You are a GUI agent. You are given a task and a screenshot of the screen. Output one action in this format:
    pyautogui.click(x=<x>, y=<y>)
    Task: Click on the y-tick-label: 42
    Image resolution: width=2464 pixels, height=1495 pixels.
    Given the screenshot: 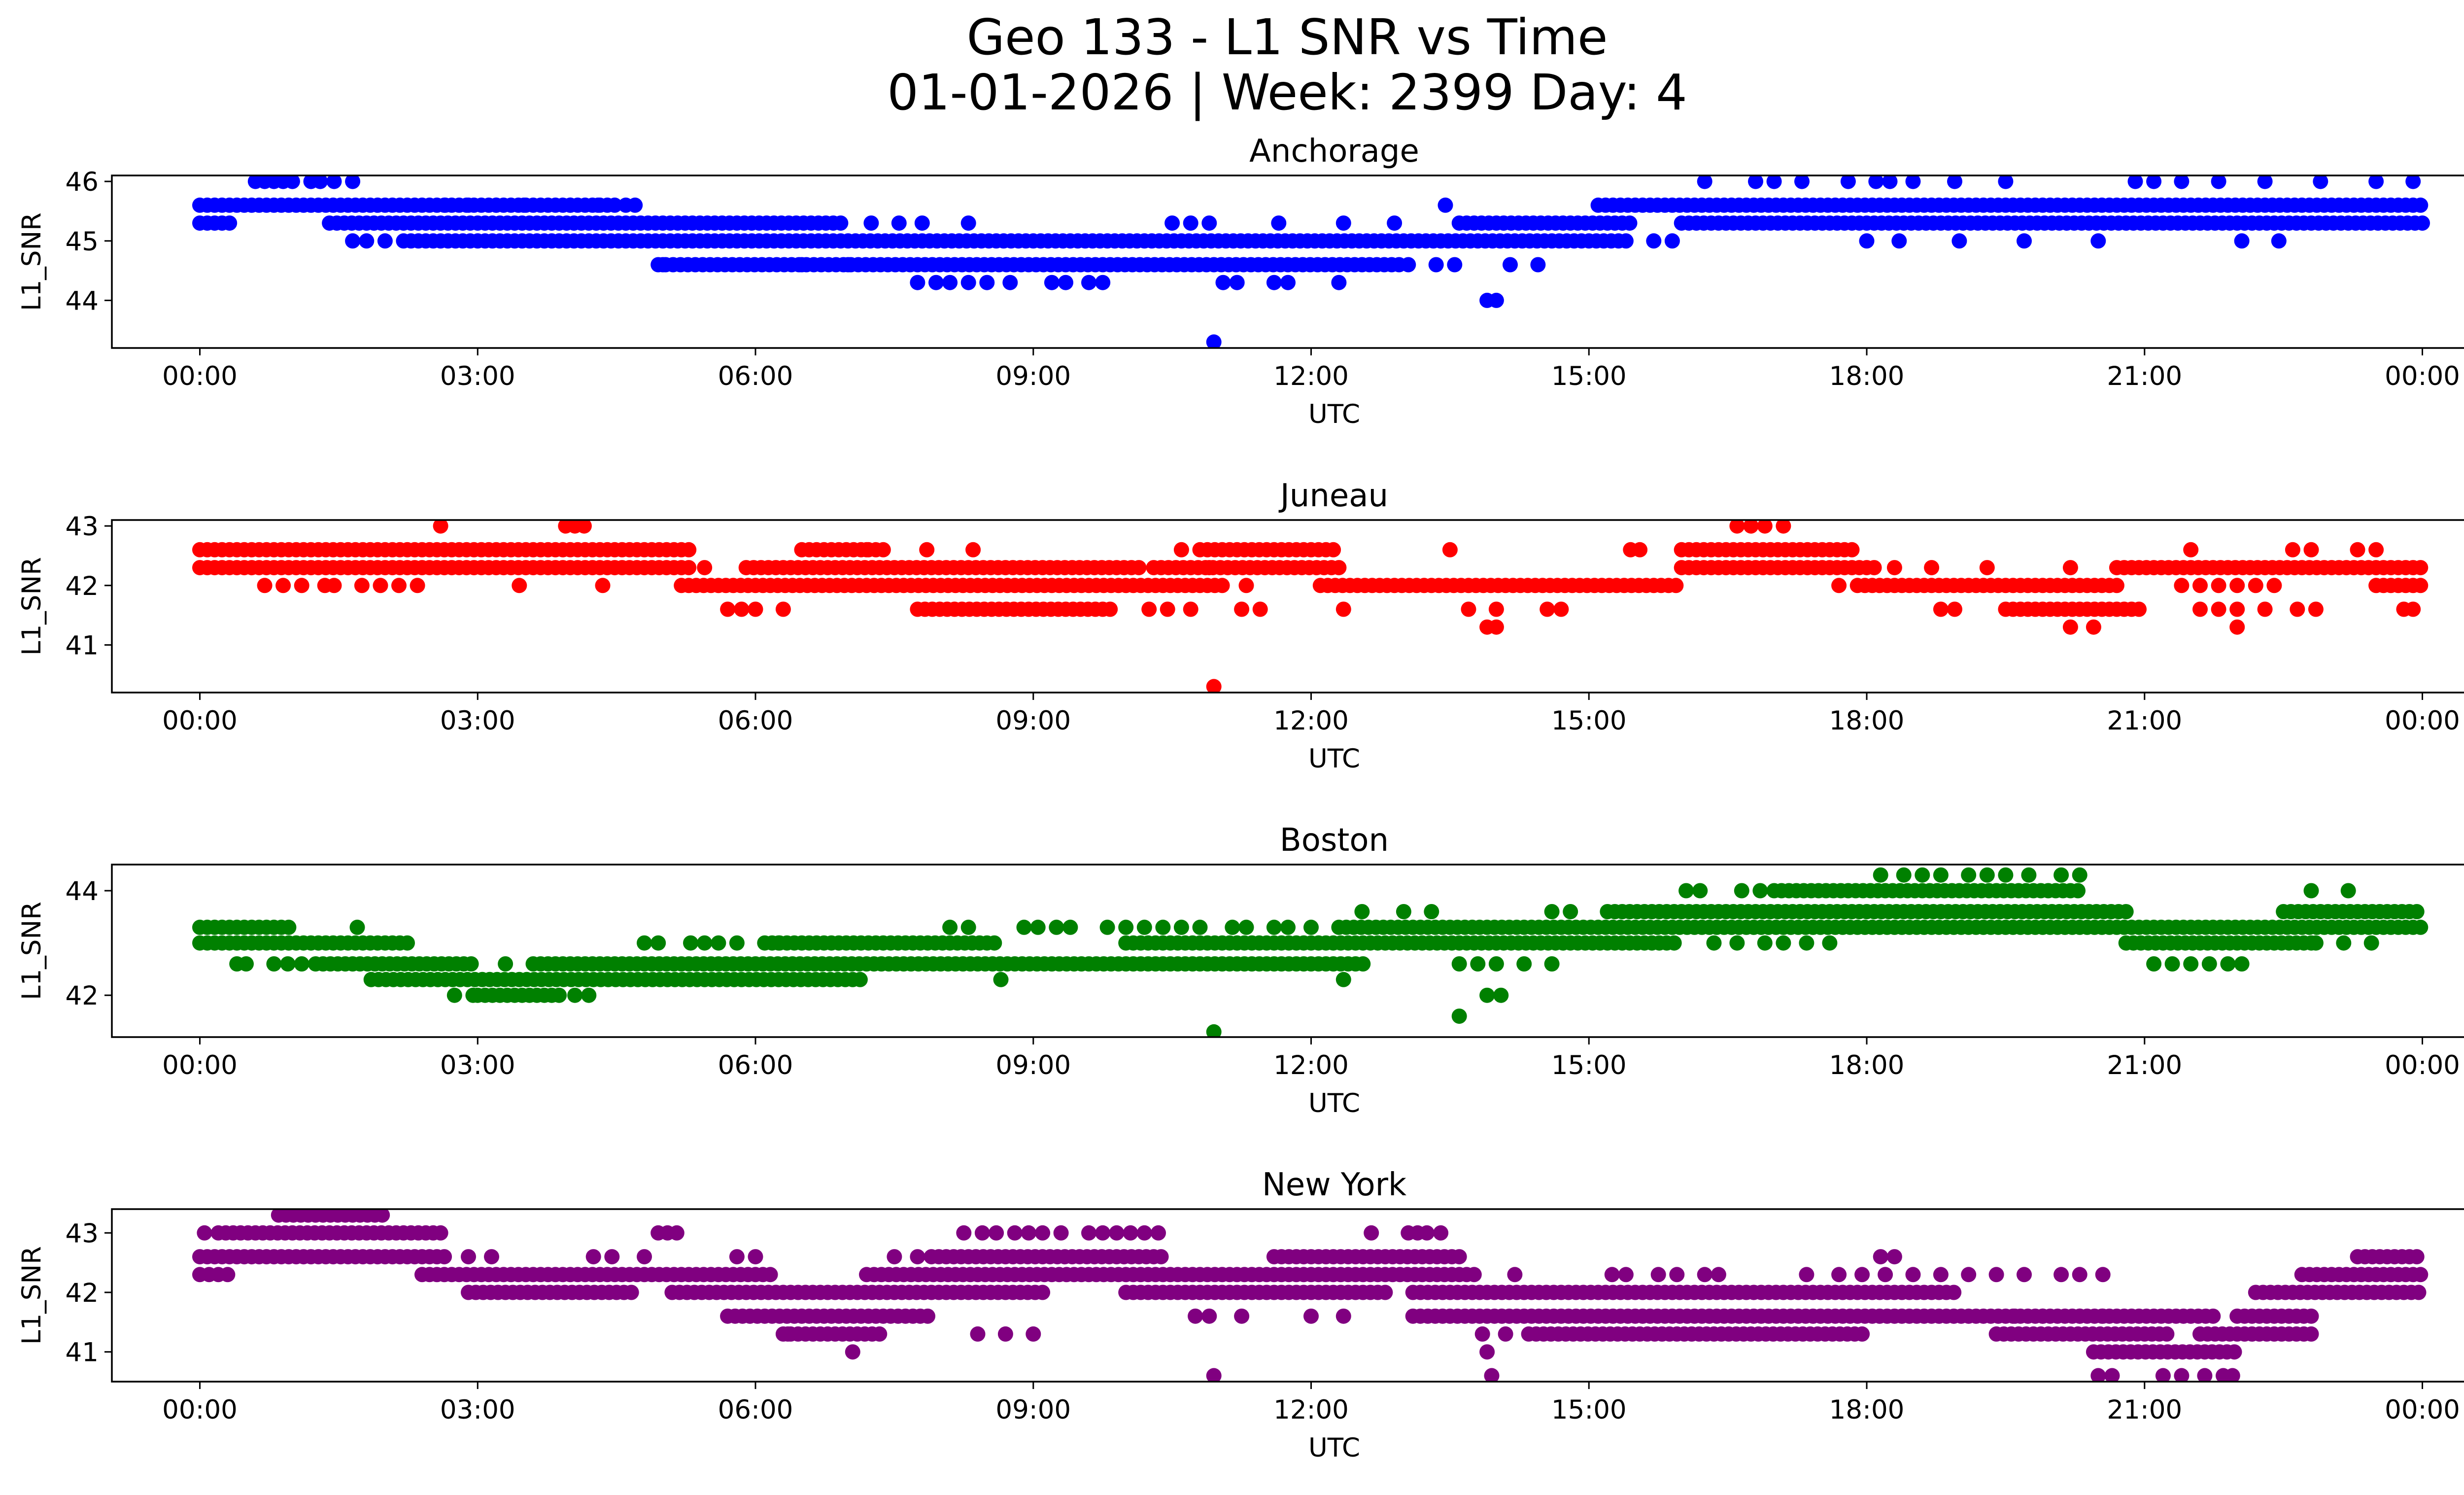 What is the action you would take?
    pyautogui.click(x=82, y=586)
    